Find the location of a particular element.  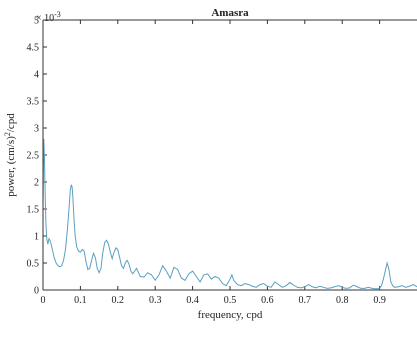

y-axis-label: power, (cm/s)2/cpd is located at coordinates (10, 155).